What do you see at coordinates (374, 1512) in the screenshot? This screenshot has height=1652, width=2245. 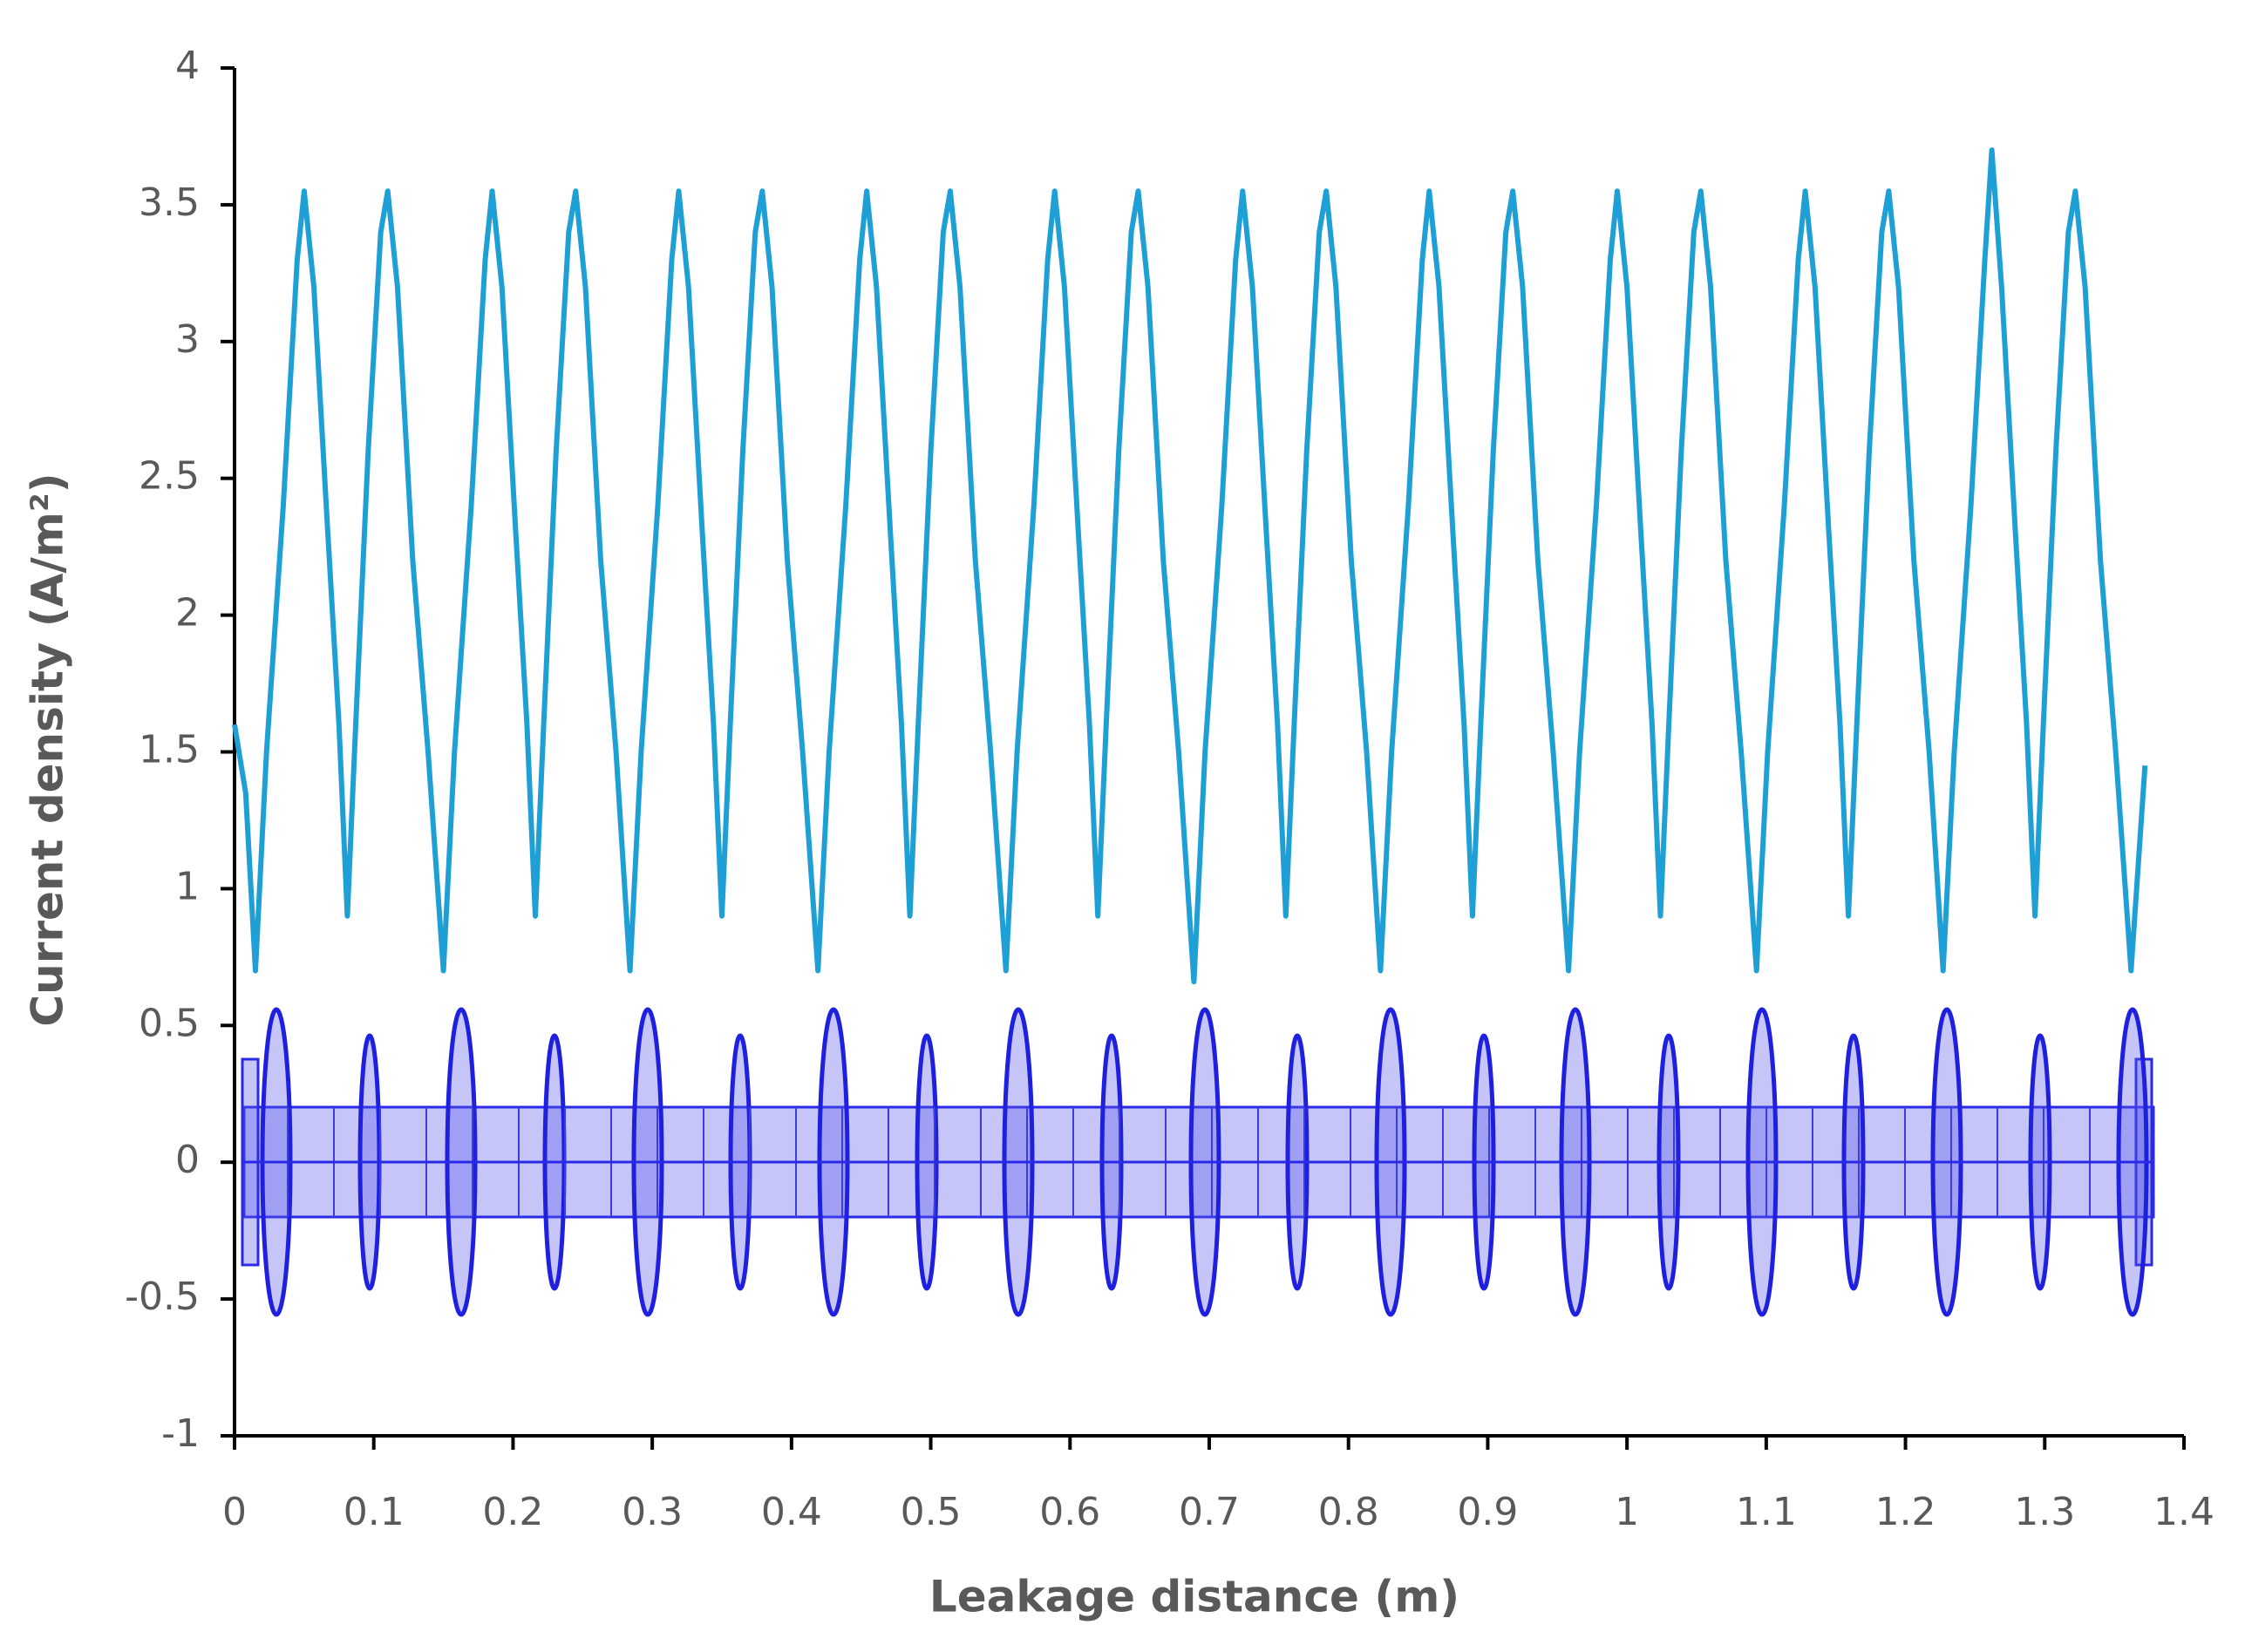 I see `x-tick-label: 0.1` at bounding box center [374, 1512].